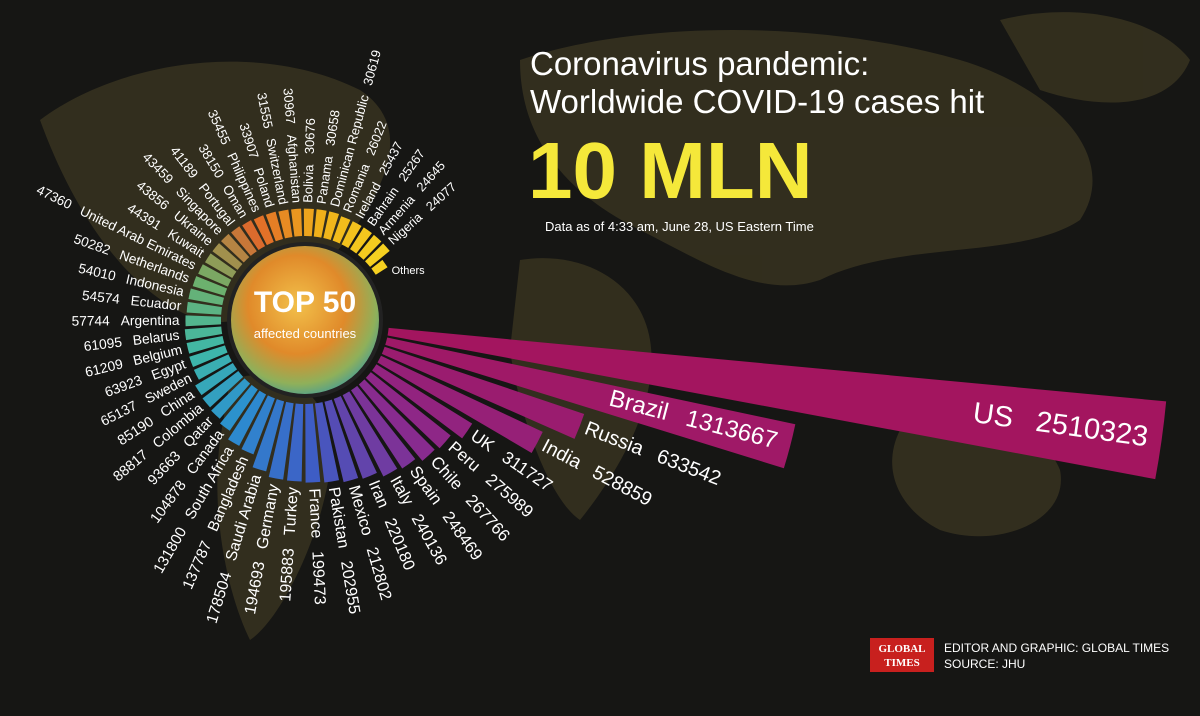  Describe the element at coordinates (310, 136) in the screenshot. I see `value-label: 30676` at that location.